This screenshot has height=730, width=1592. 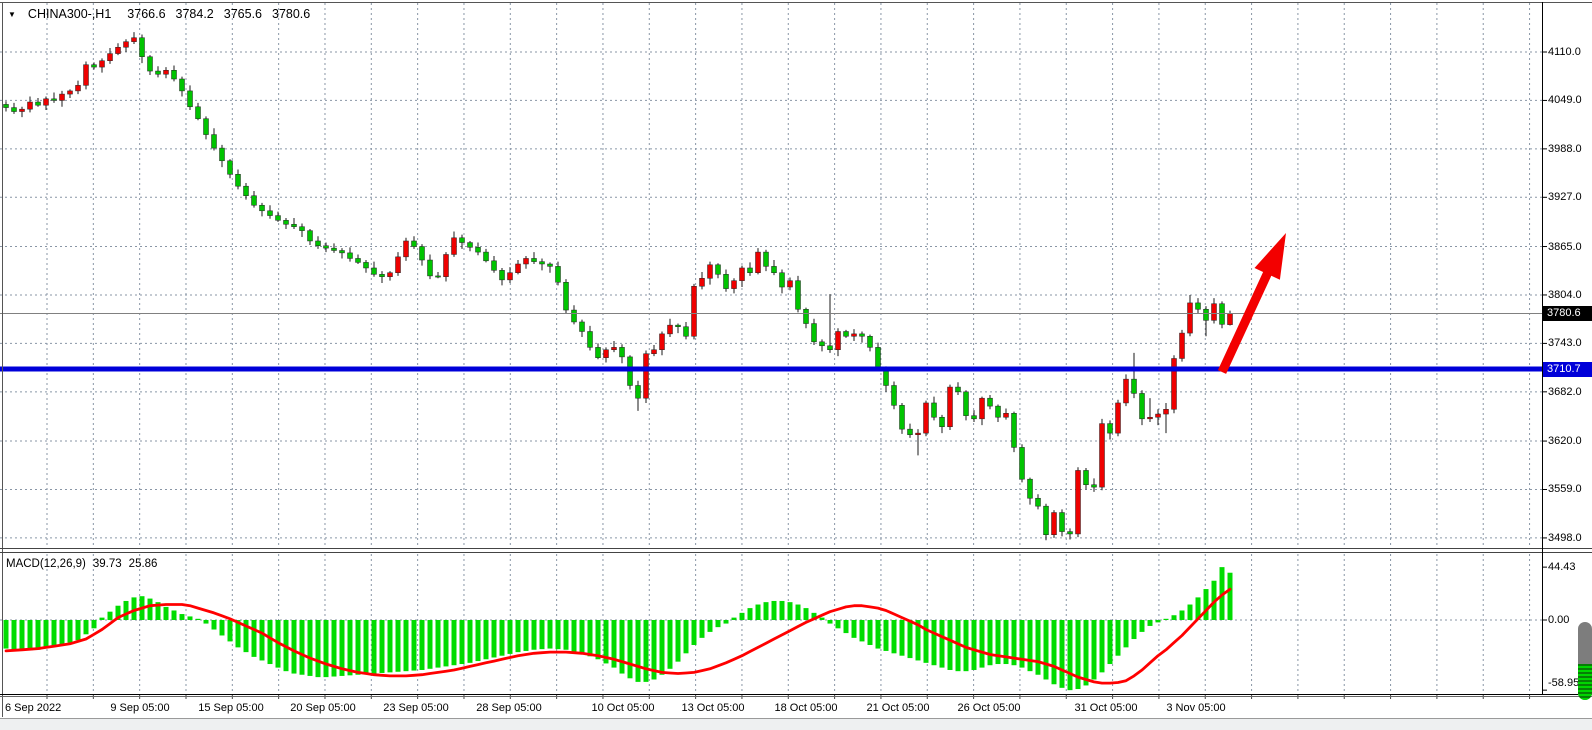 What do you see at coordinates (1565, 537) in the screenshot?
I see `price-tick-label: 3498.0` at bounding box center [1565, 537].